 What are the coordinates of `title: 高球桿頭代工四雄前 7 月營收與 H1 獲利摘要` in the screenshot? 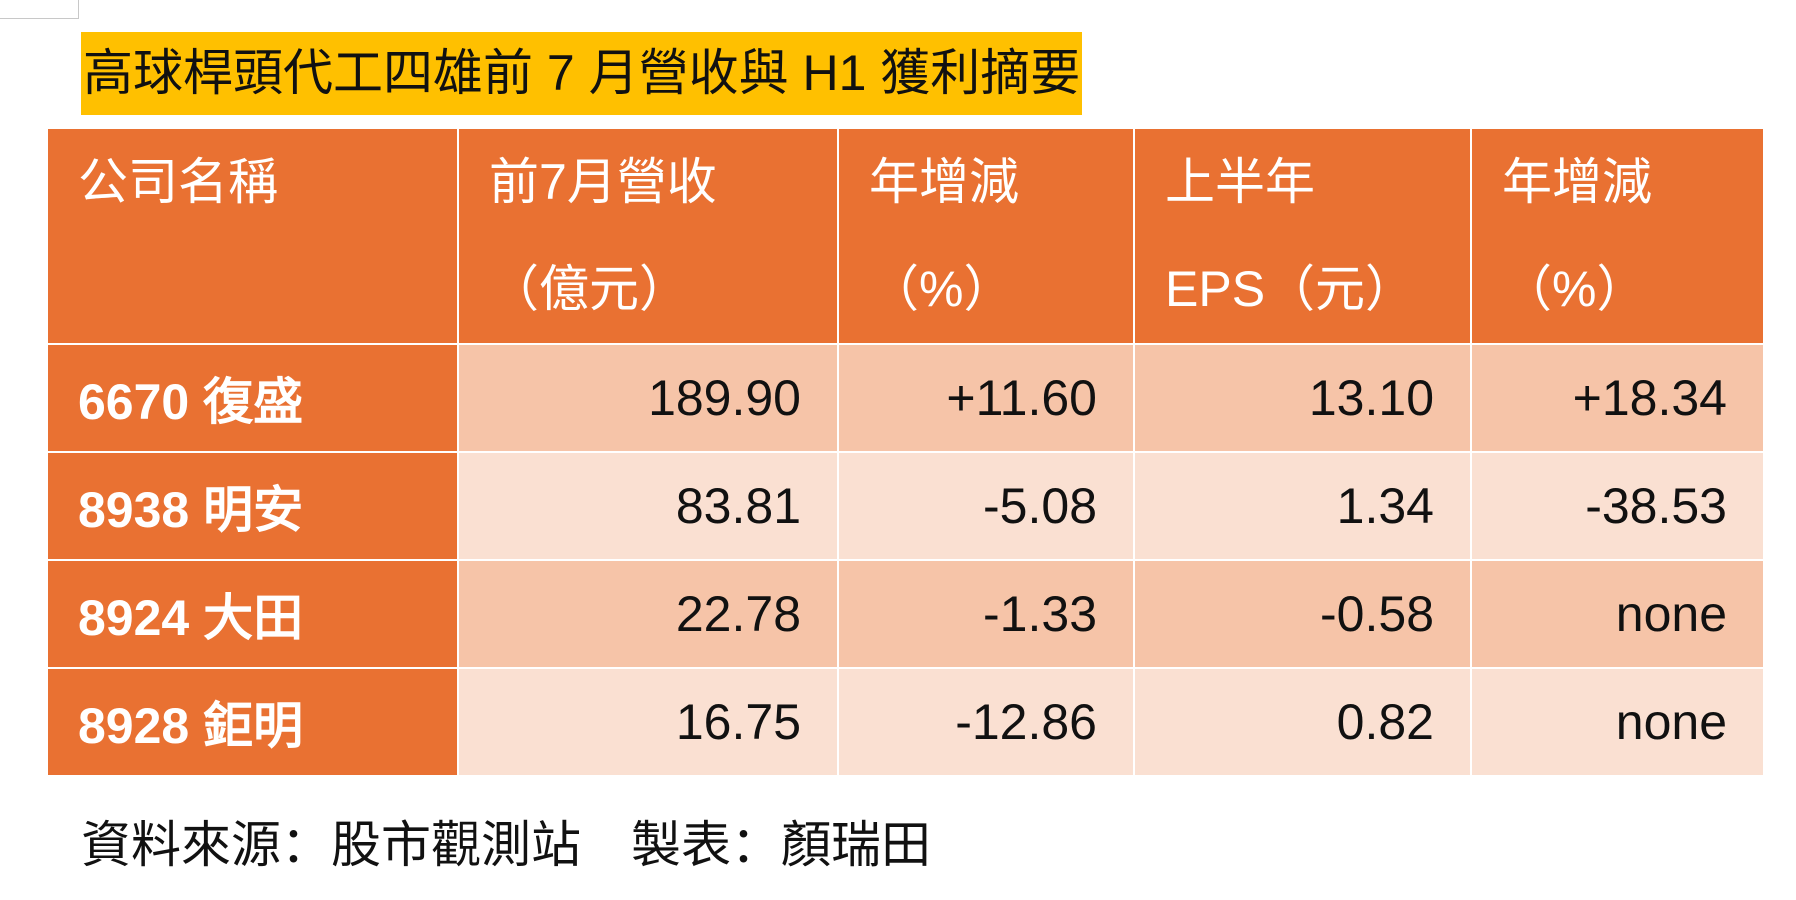 It's located at (582, 73).